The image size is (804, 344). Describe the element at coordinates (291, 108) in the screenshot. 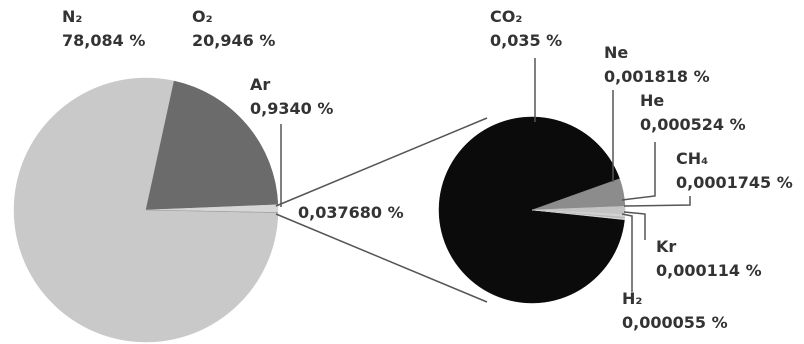

I see `slice-value-label: 0,9340 %` at that location.